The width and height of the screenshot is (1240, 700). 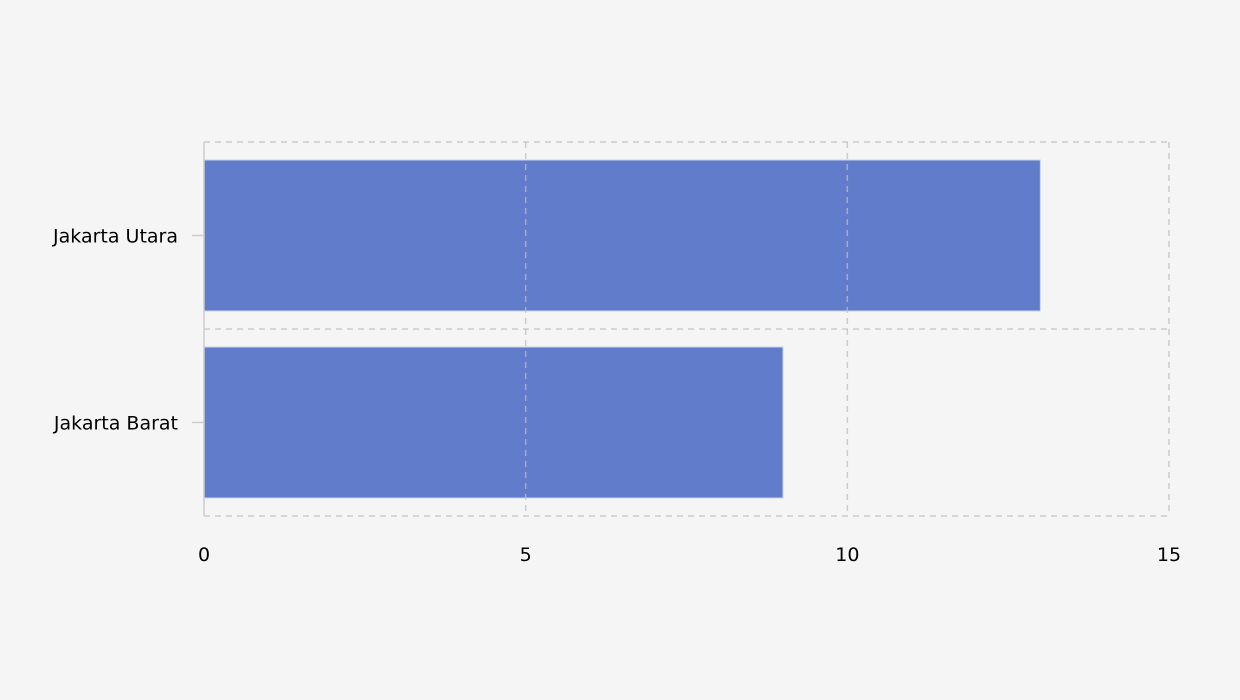 What do you see at coordinates (115, 424) in the screenshot?
I see `y-tick-label-1: Jakarta Barat` at bounding box center [115, 424].